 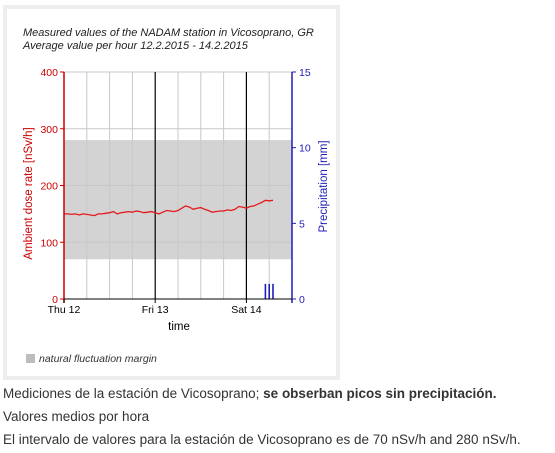 What do you see at coordinates (98, 359) in the screenshot?
I see `legend-label: natural fluctuation margin` at bounding box center [98, 359].